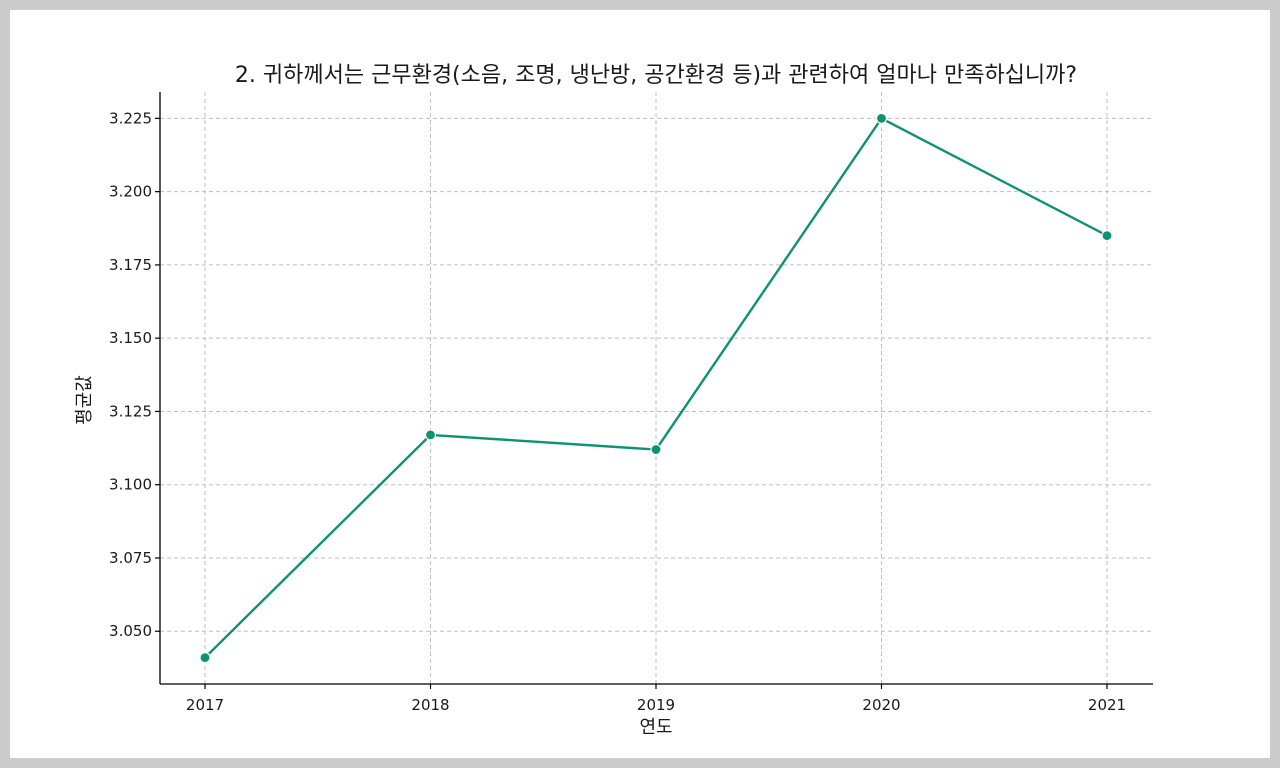  I want to click on x-tick-label: 2020, so click(881, 705).